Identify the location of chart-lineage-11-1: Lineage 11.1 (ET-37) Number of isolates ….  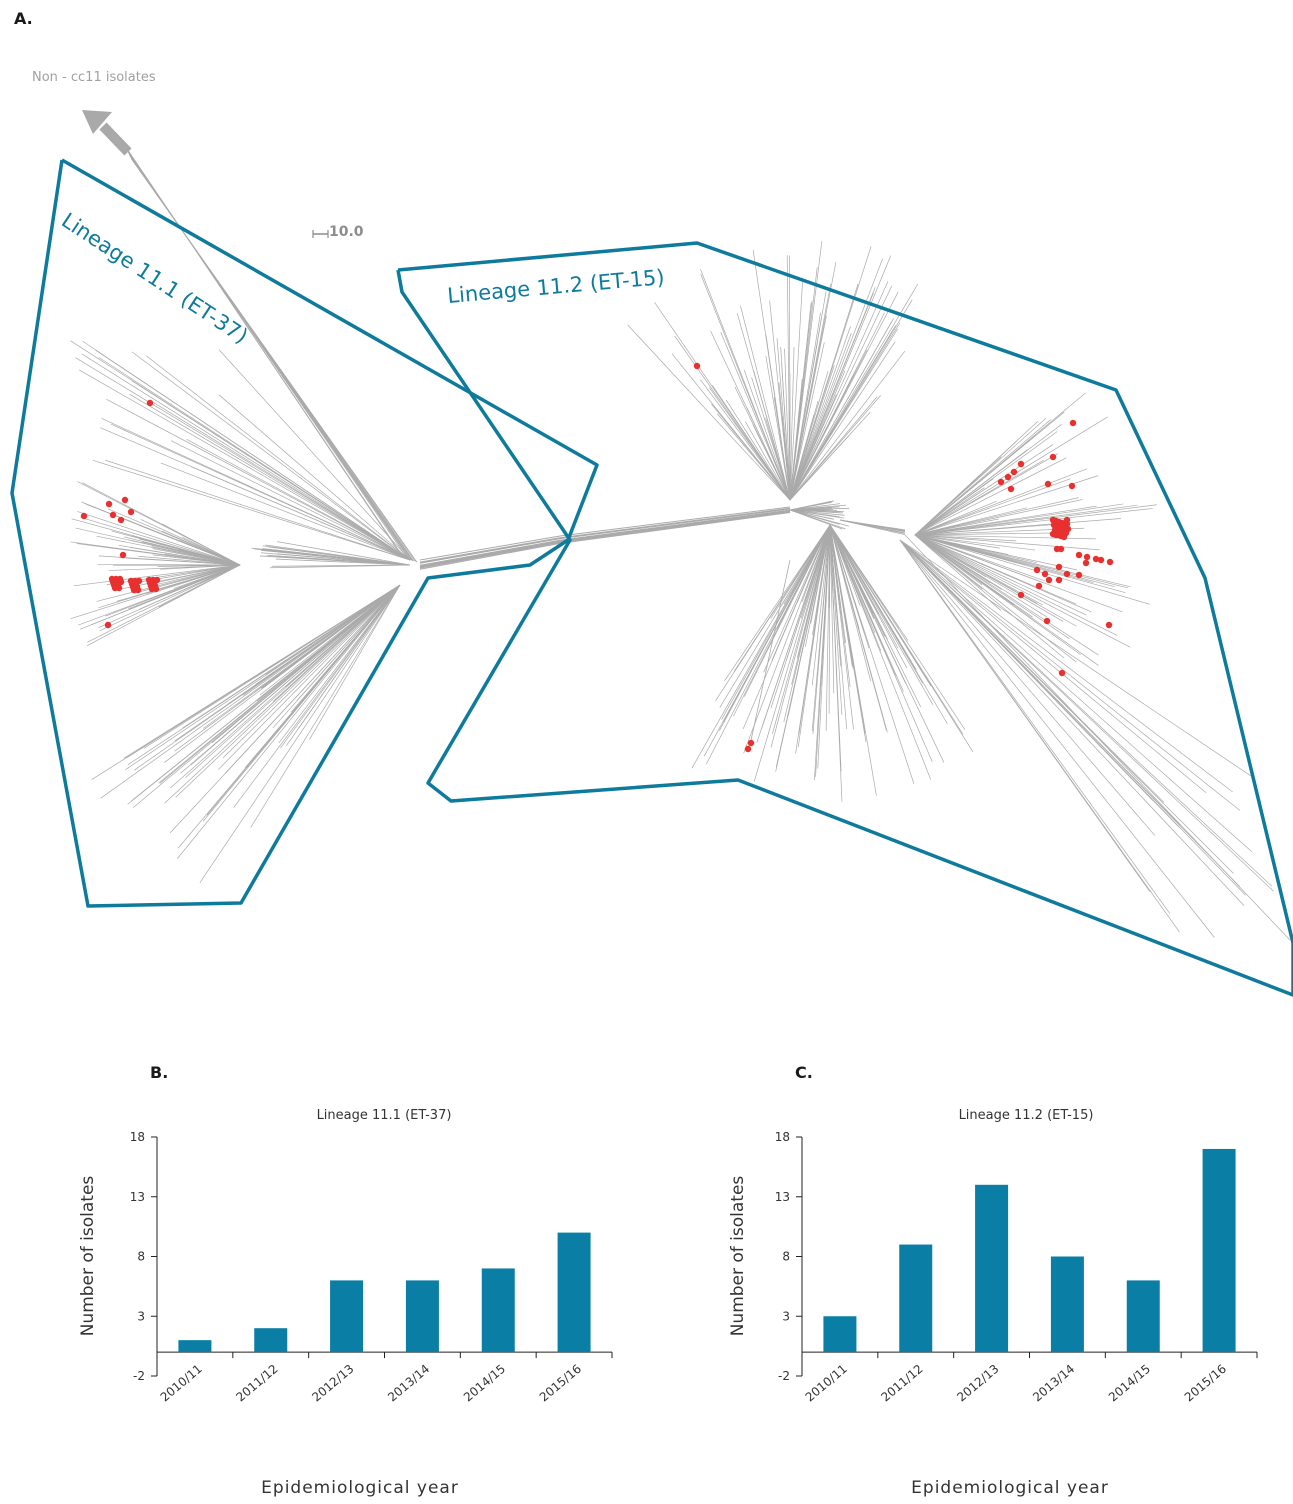
(345, 1303).